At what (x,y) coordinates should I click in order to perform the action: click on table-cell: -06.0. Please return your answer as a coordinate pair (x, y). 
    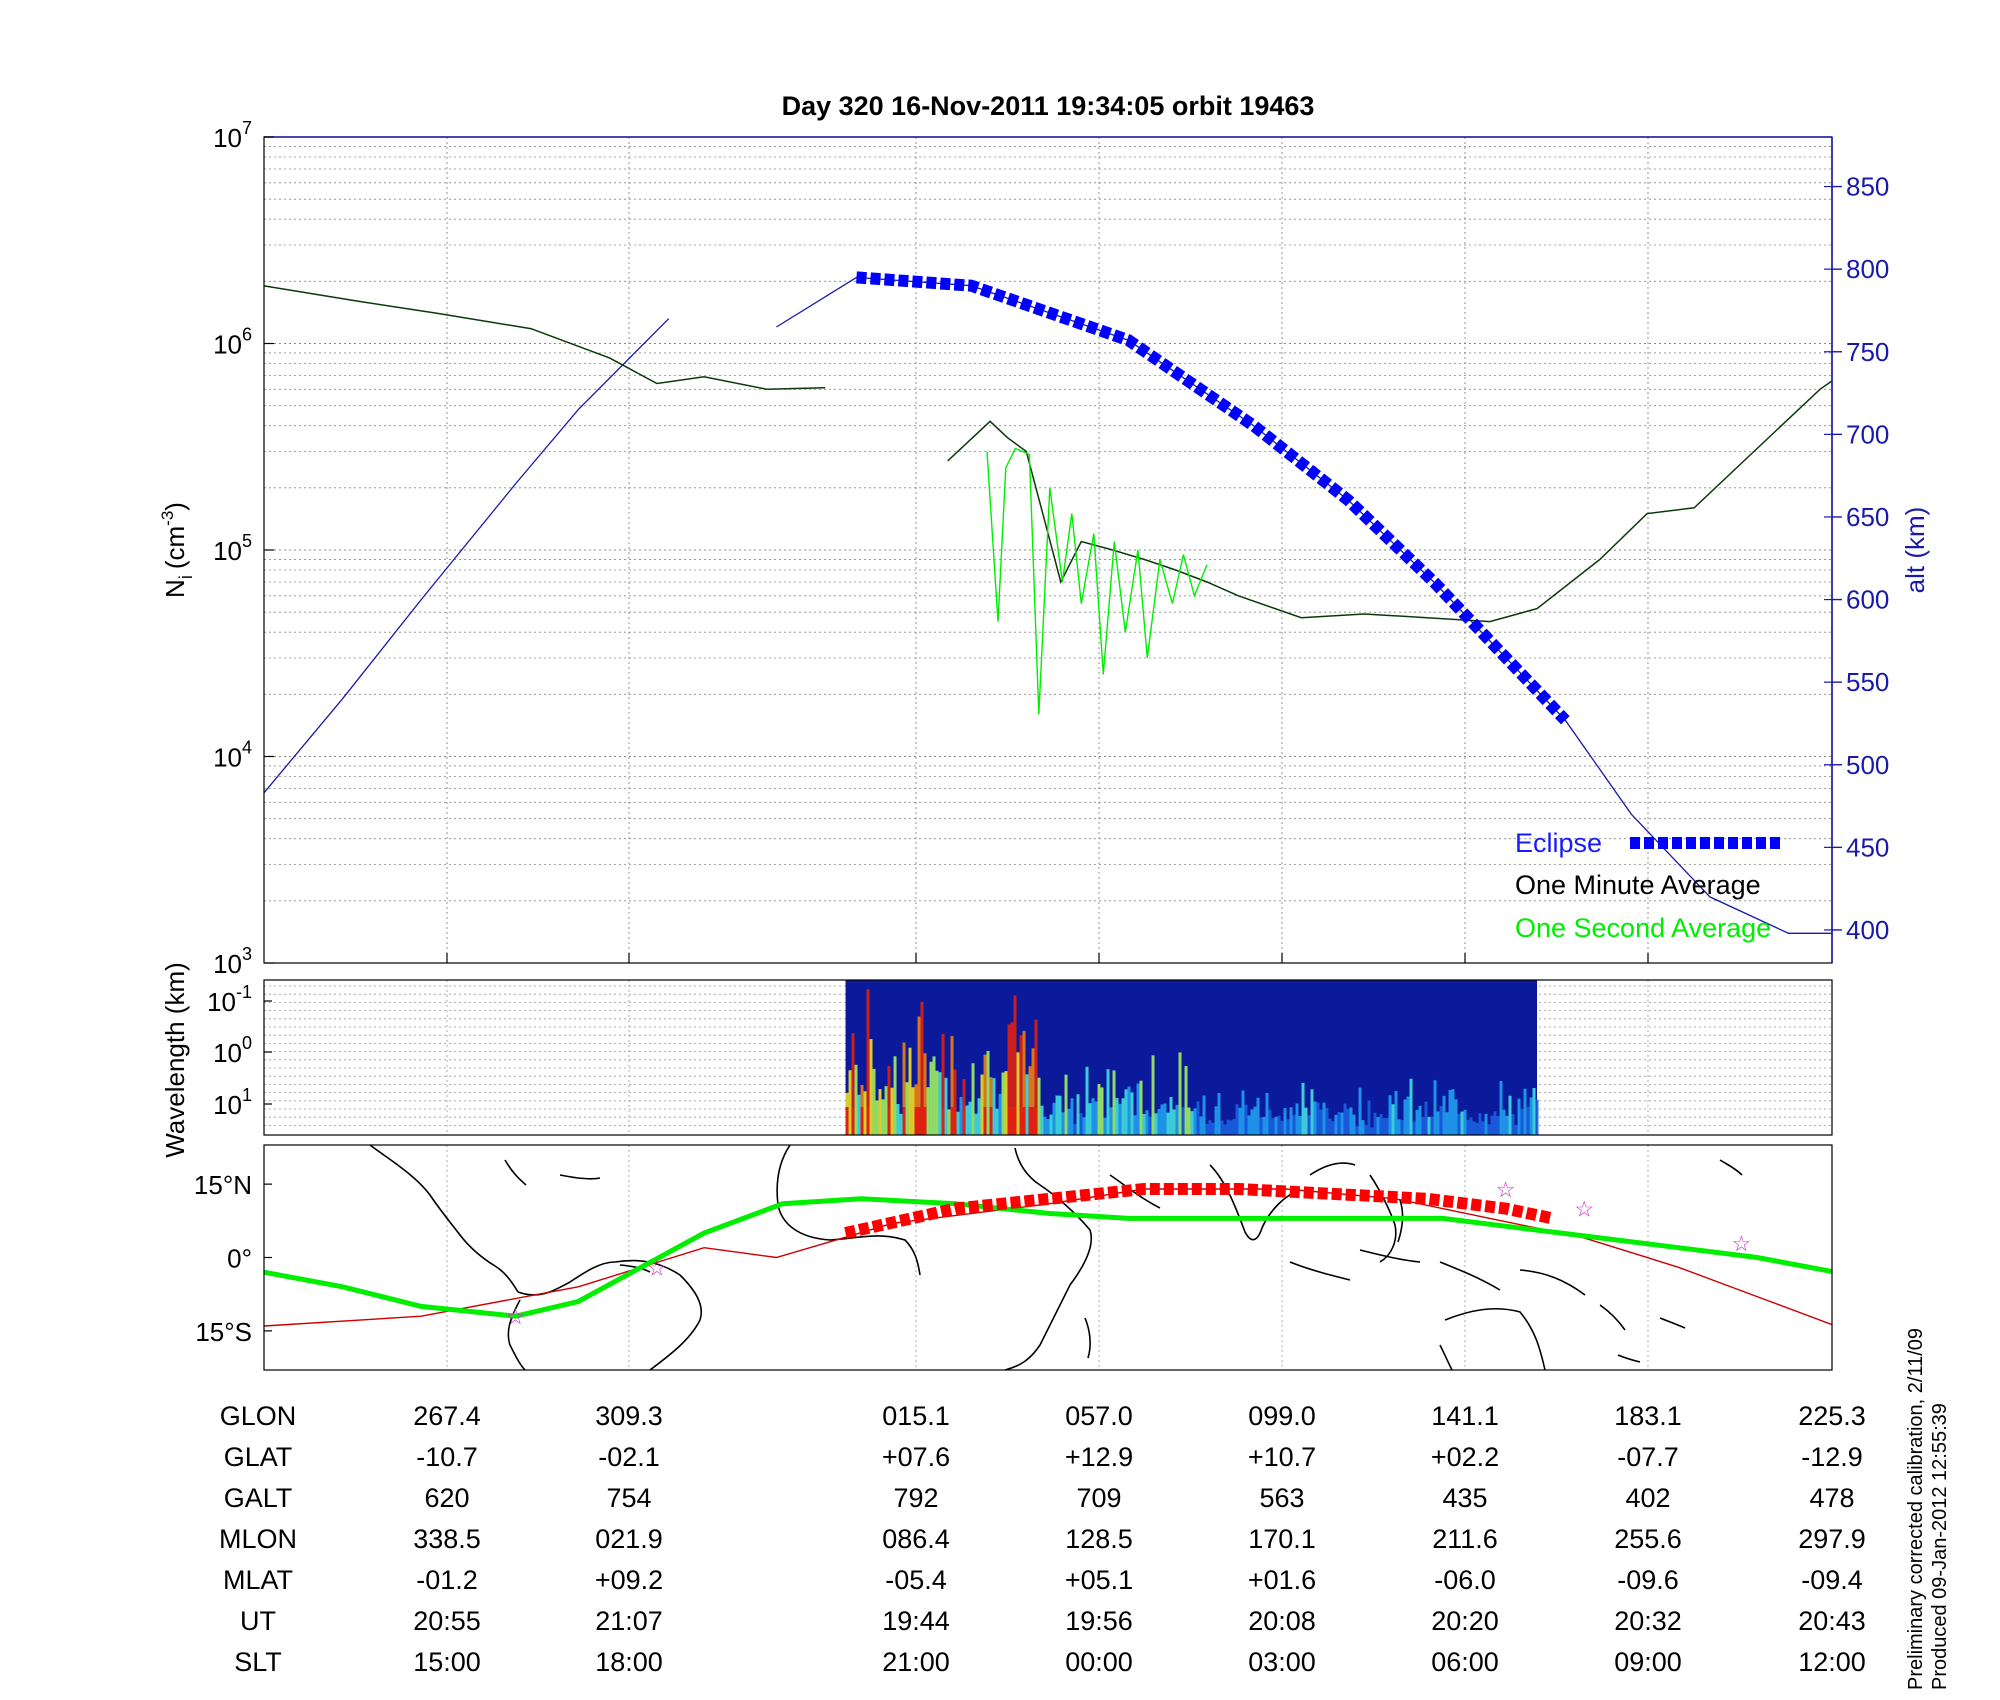
    Looking at the image, I should click on (1465, 1580).